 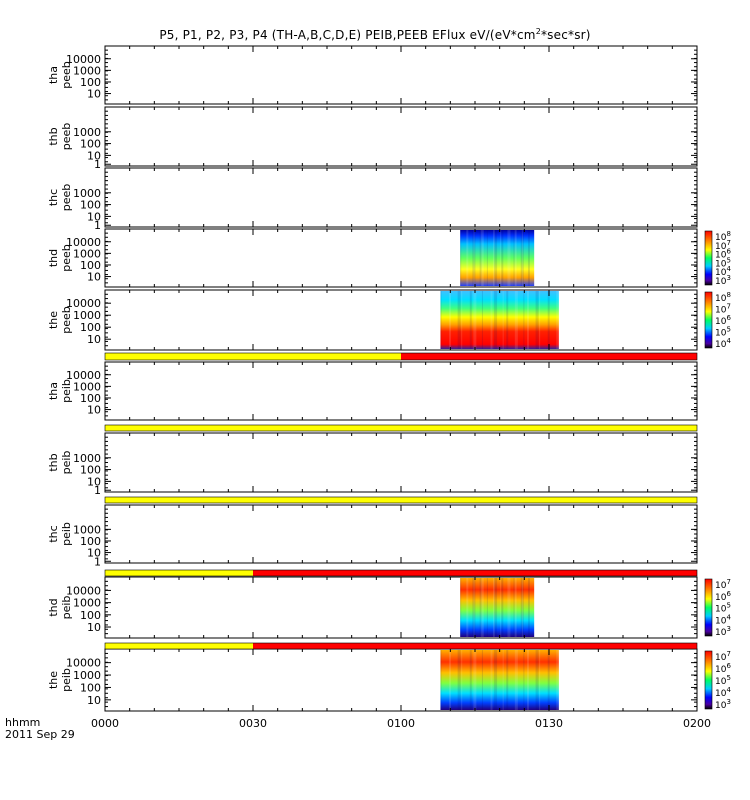 What do you see at coordinates (475, 573) in the screenshot?
I see `flag-segment-red` at bounding box center [475, 573].